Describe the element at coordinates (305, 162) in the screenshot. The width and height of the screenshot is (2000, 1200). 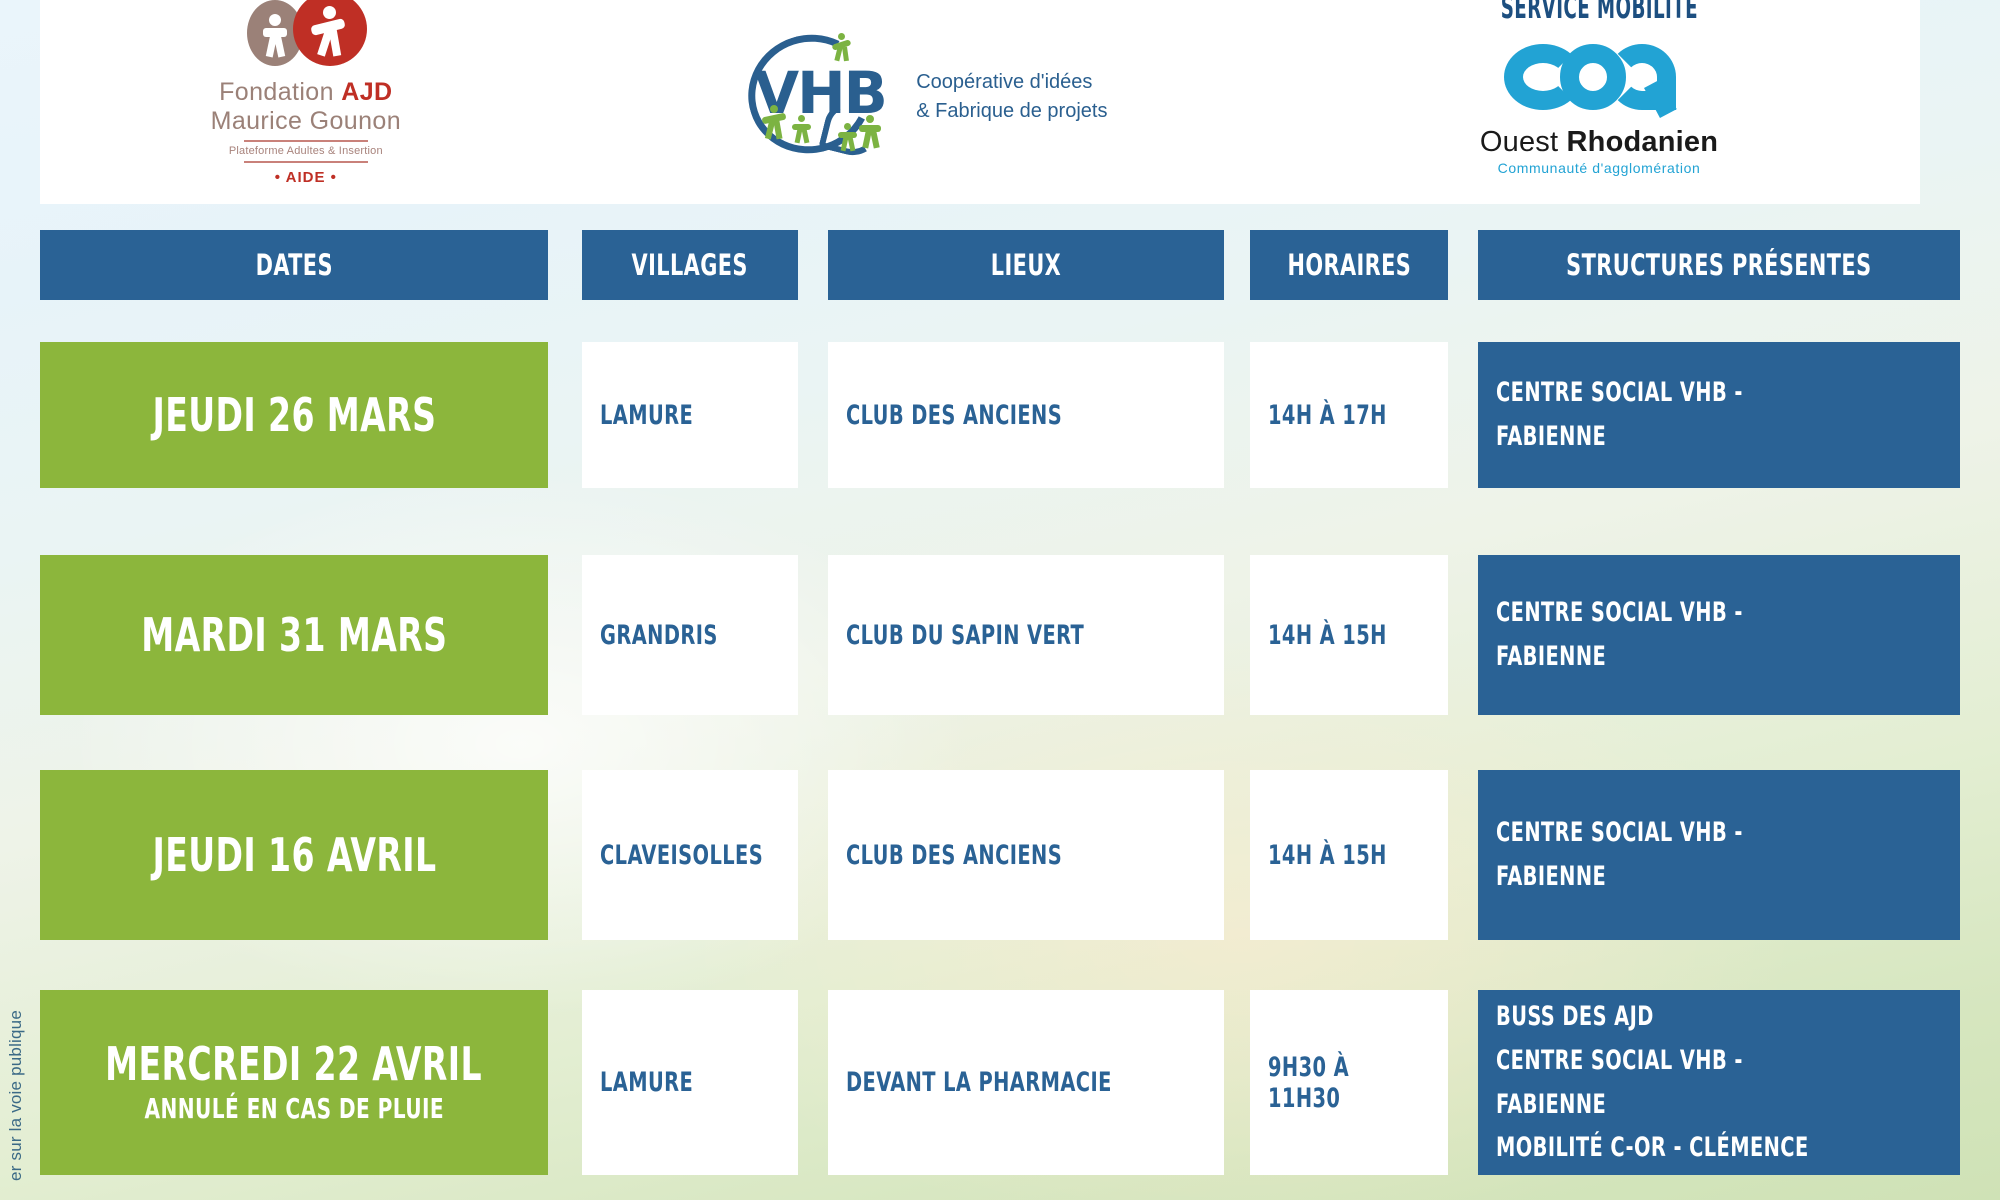
I see `ajd-divider-bottom` at that location.